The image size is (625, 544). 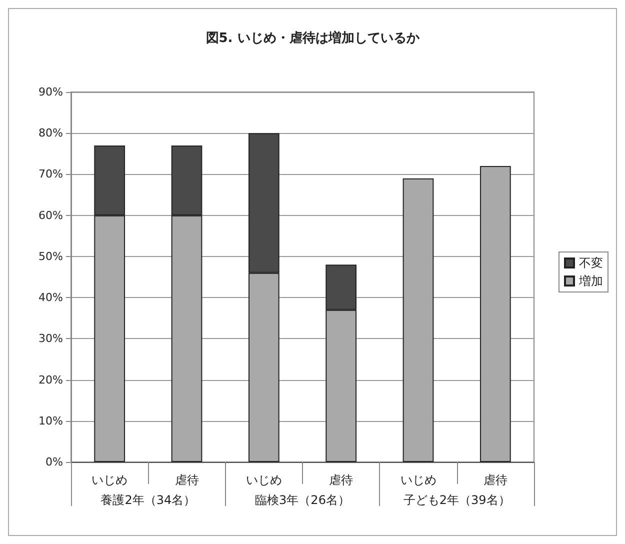 I want to click on y-tick-label: 40%, so click(x=50, y=297).